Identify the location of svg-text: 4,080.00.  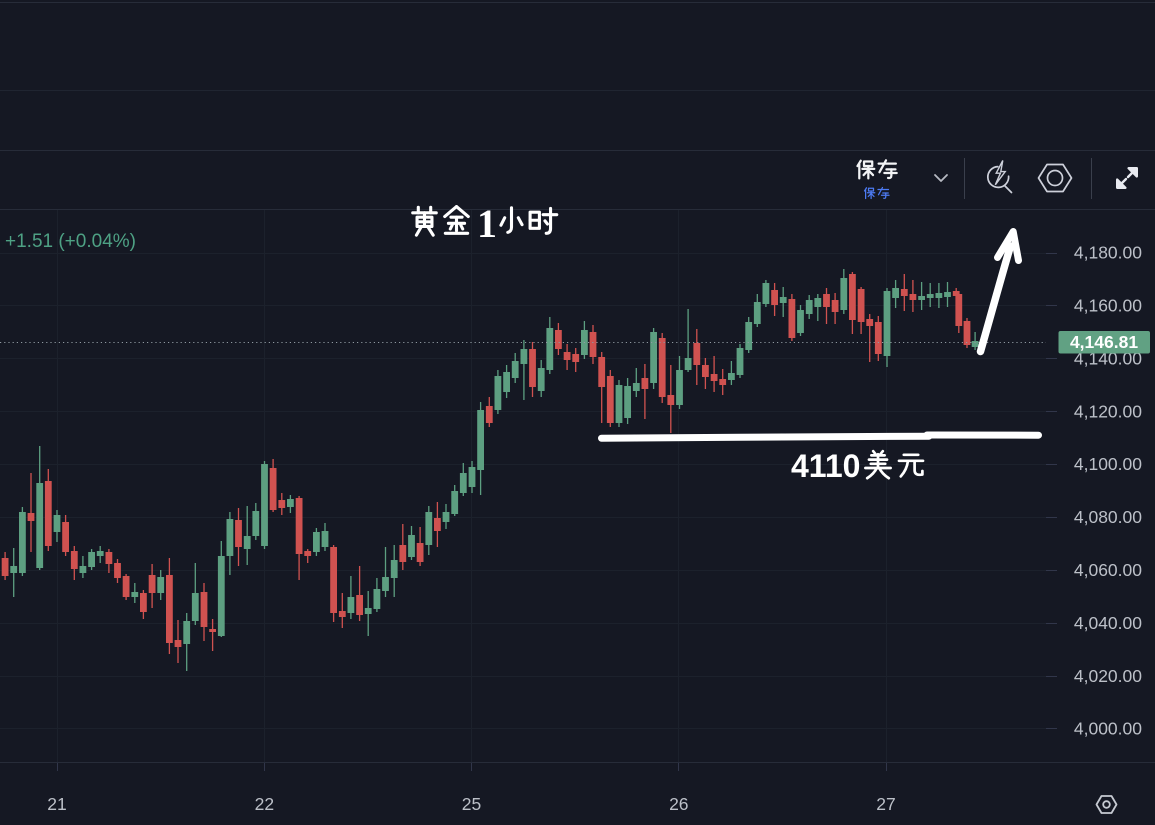
(1108, 517).